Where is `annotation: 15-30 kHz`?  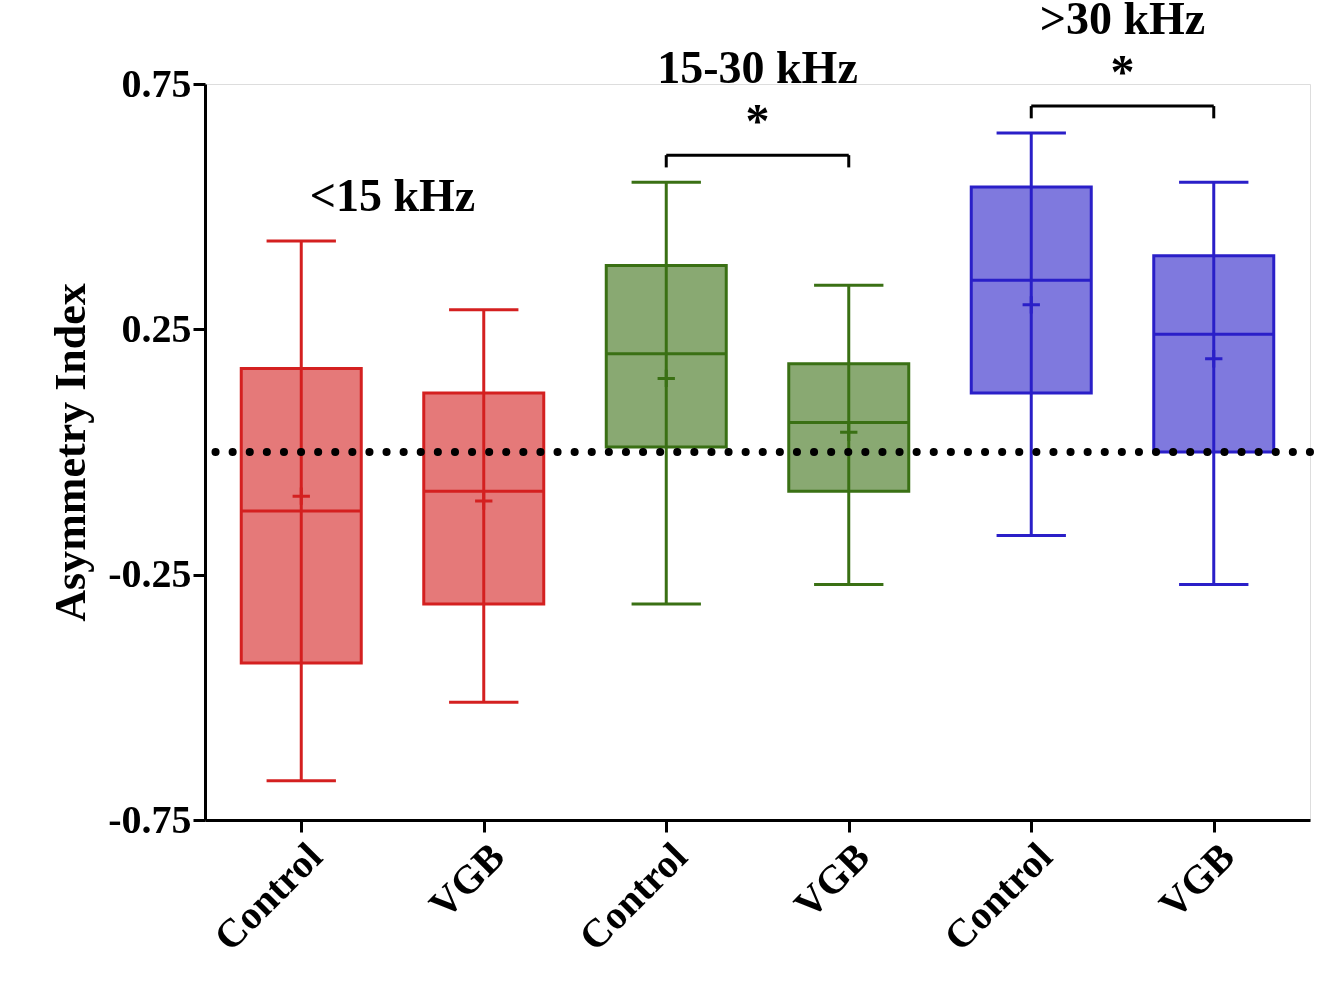 annotation: 15-30 kHz is located at coordinates (757, 68).